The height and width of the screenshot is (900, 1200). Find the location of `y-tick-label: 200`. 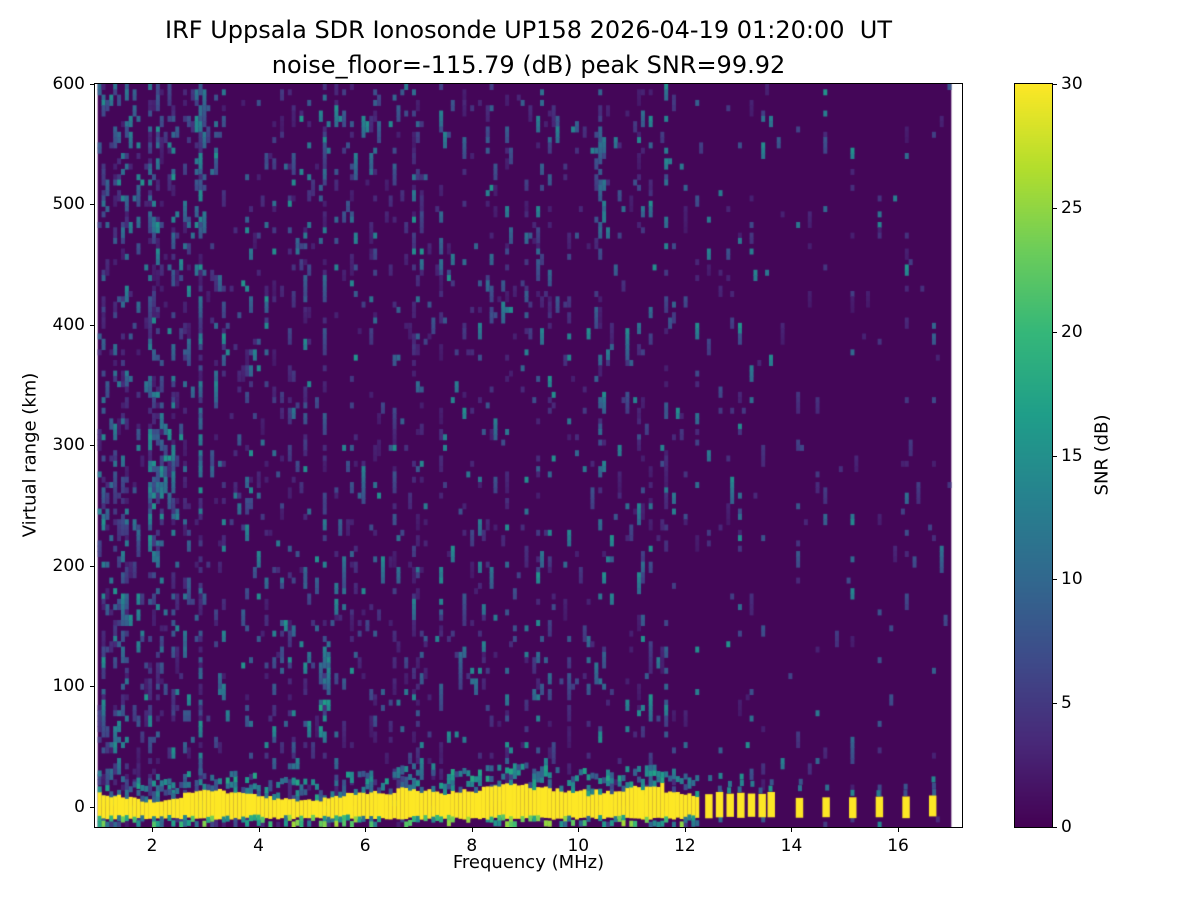

y-tick-label: 200 is located at coordinates (68, 565).